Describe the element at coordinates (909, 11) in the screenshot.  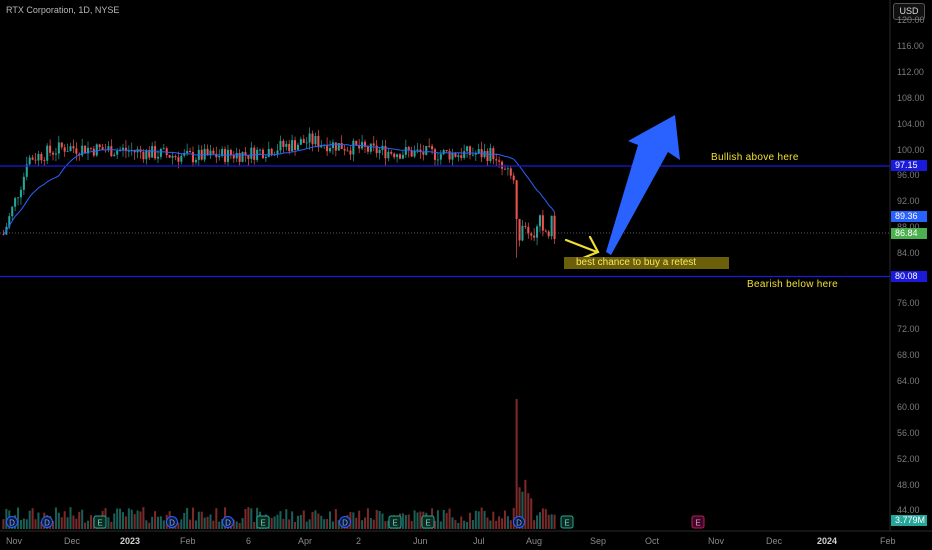
I see `currency-button: USD` at that location.